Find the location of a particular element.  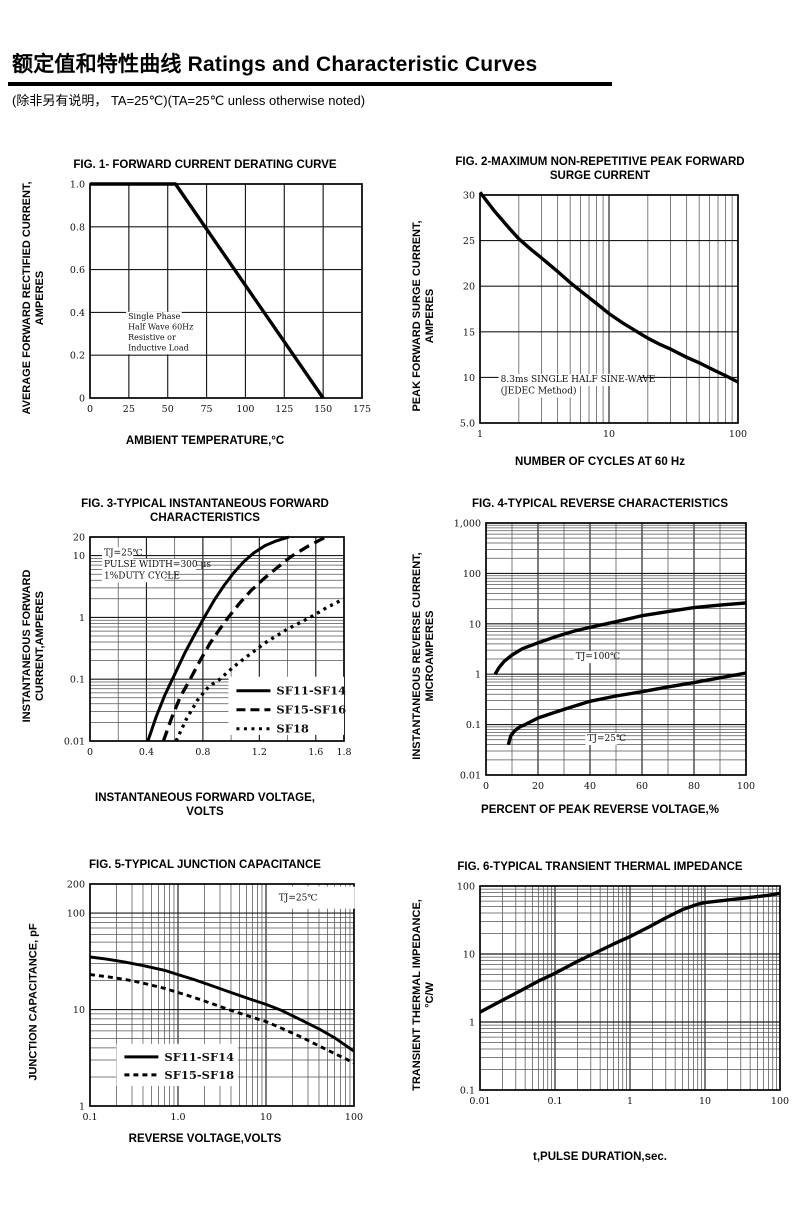

svg-text: 1.6 is located at coordinates (315, 752).